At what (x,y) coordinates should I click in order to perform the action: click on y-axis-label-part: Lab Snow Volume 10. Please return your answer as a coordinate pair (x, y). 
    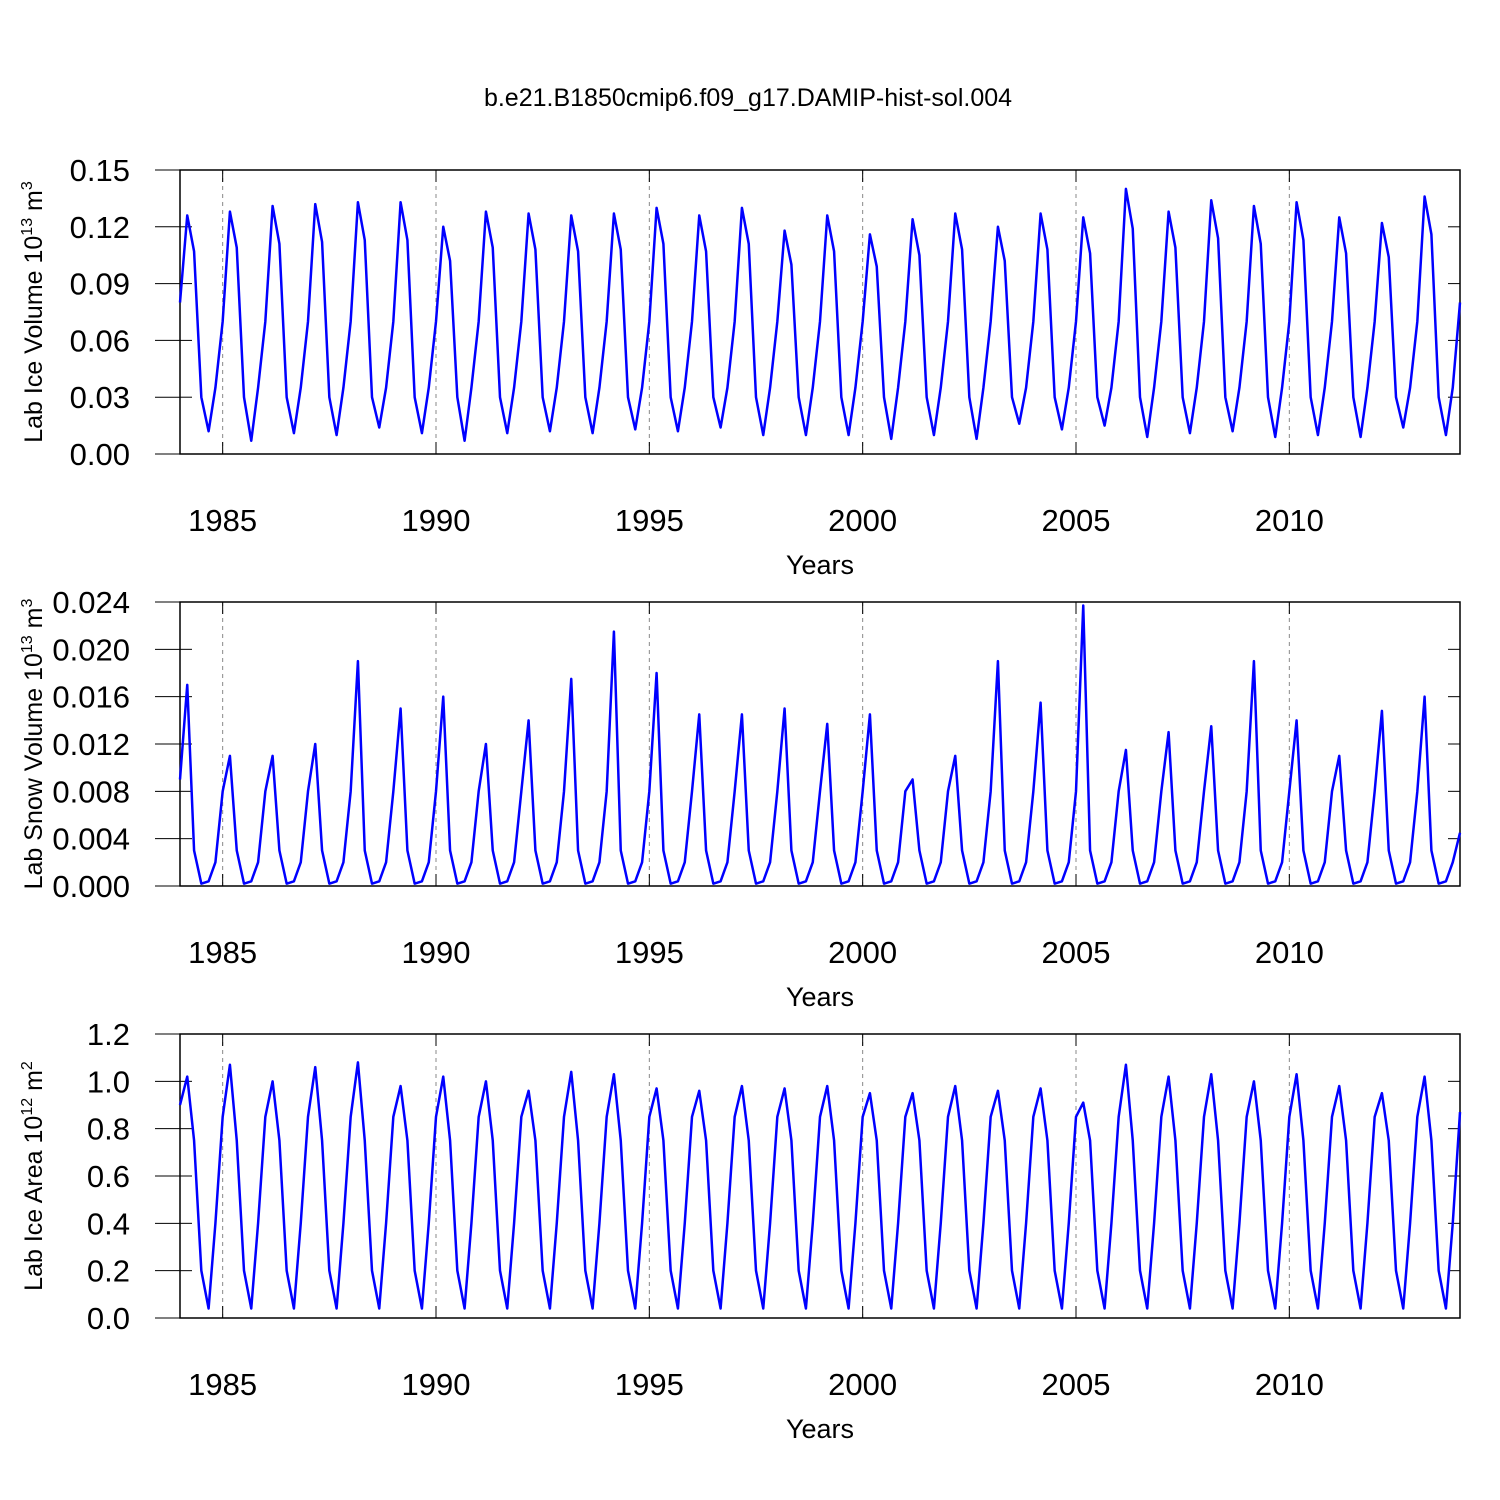
    Looking at the image, I should click on (34, 771).